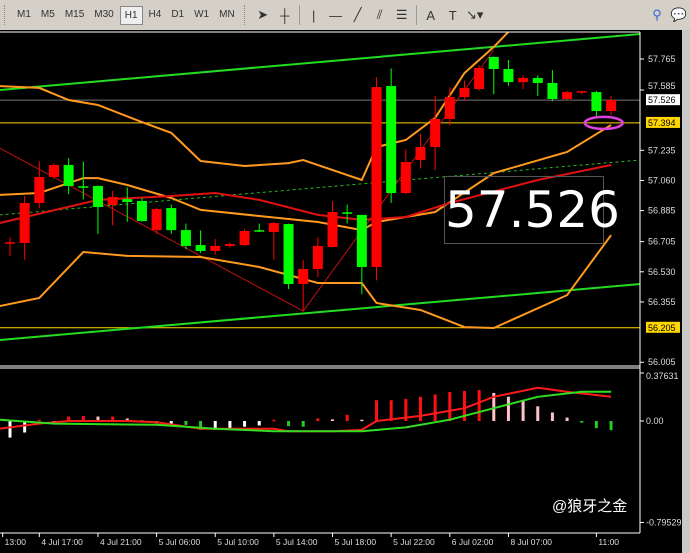 This screenshot has height=553, width=690. Describe the element at coordinates (657, 14) in the screenshot. I see `search-icon: ⚲` at that location.